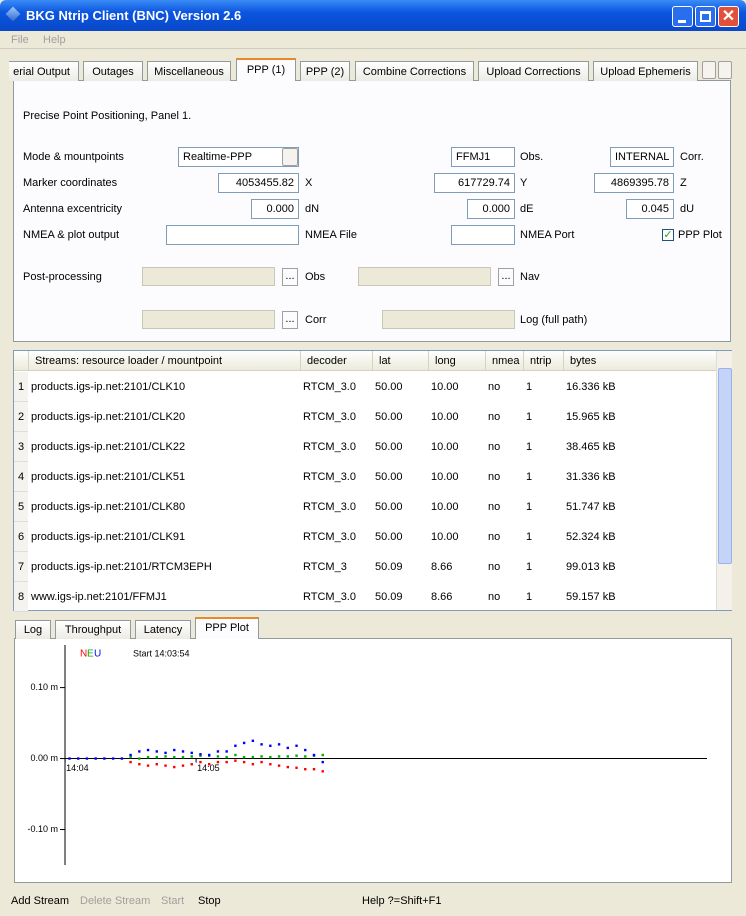  What do you see at coordinates (725, 70) in the screenshot?
I see `tab-scroll-right` at bounding box center [725, 70].